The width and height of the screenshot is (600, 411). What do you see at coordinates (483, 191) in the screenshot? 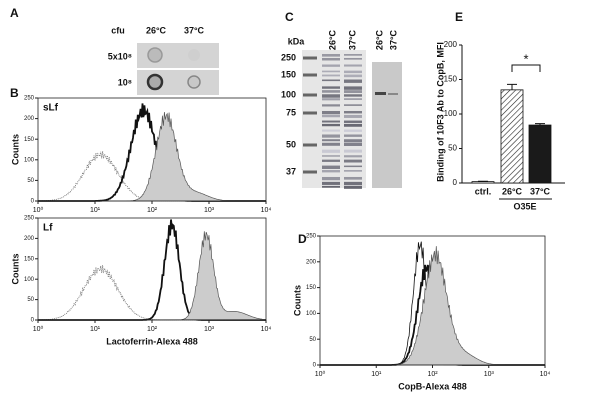
I see `x-tick-label: ctrl.` at bounding box center [483, 191].